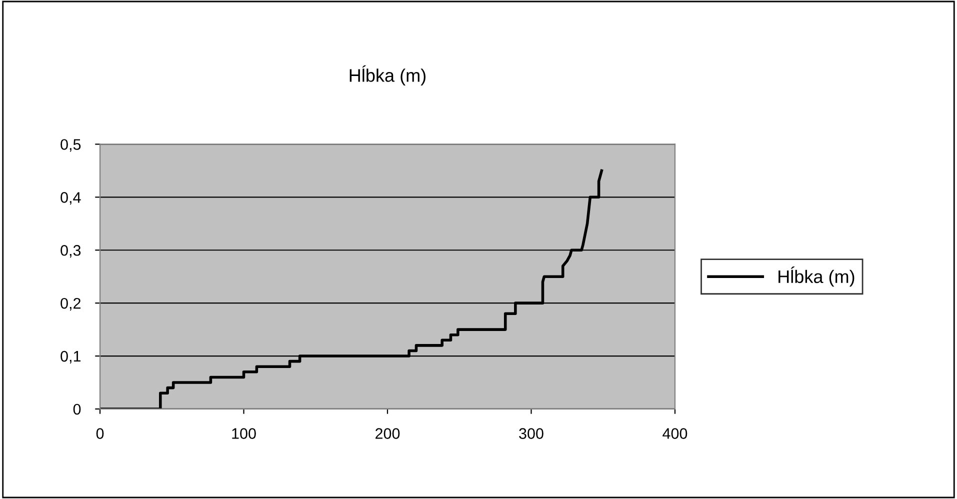 This screenshot has height=499, width=957. What do you see at coordinates (816, 276) in the screenshot?
I see `legend-label: Hĺbka (m)` at bounding box center [816, 276].